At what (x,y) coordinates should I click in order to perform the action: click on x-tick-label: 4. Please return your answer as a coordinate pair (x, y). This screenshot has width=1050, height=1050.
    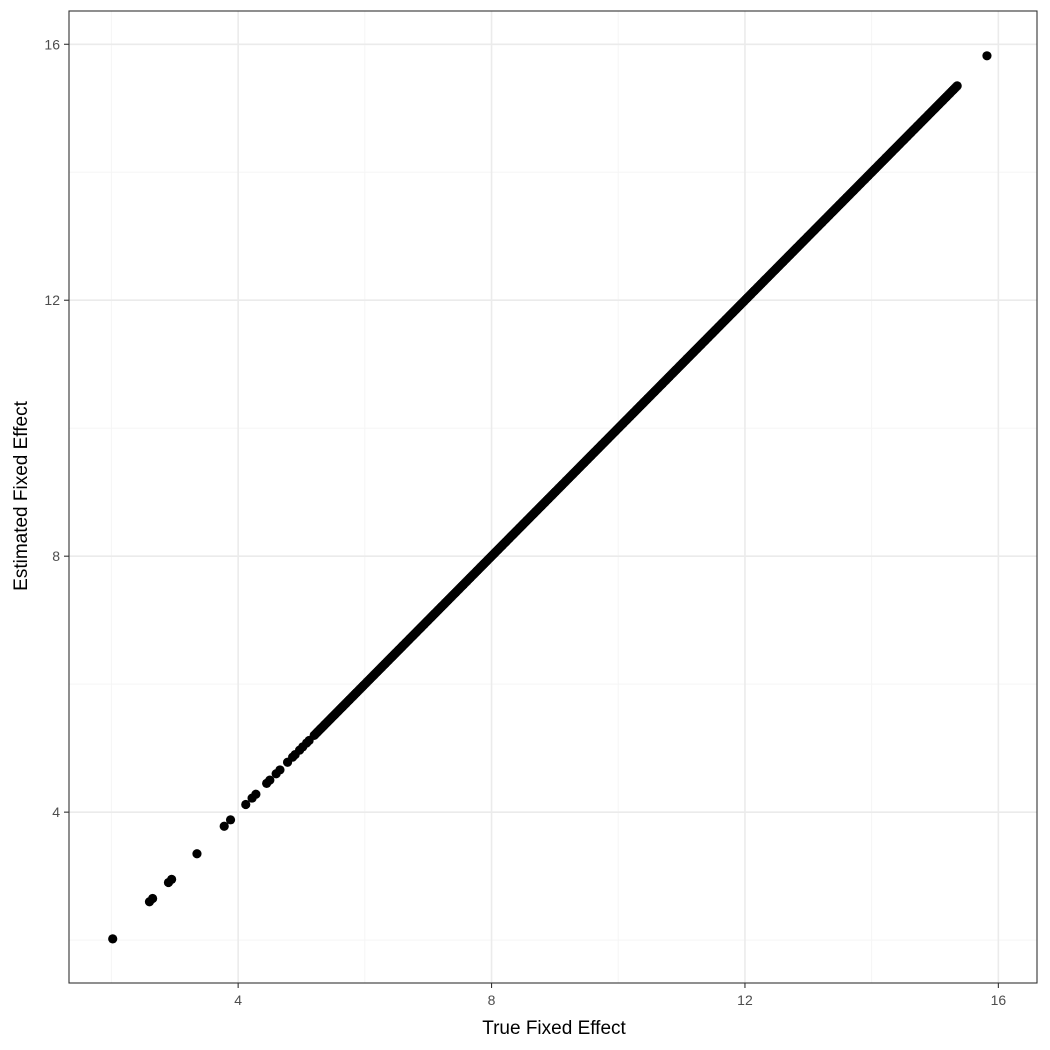
    Looking at the image, I should click on (238, 1000).